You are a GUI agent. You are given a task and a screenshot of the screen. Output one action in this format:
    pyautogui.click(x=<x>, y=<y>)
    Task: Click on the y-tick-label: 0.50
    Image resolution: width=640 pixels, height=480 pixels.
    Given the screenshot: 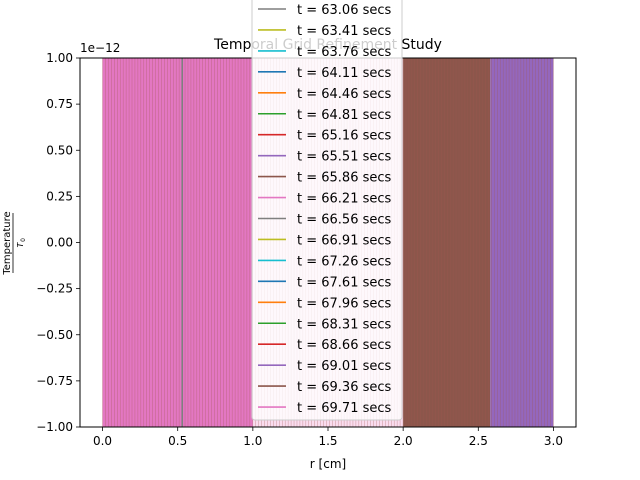 What is the action you would take?
    pyautogui.click(x=59, y=150)
    